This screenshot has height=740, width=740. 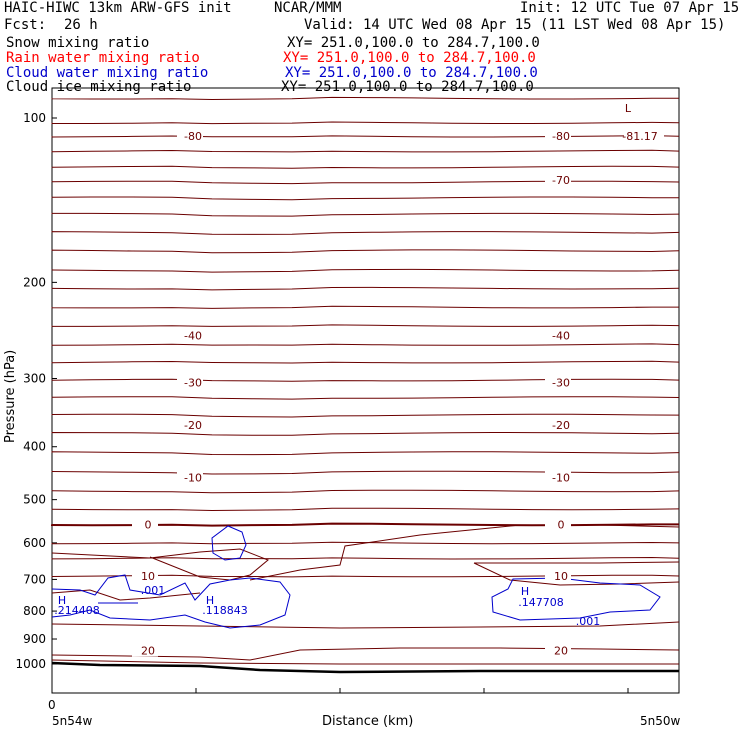 I want to click on init-time: Init: 12 UTC Tue 07 Apr 15, so click(x=630, y=8).